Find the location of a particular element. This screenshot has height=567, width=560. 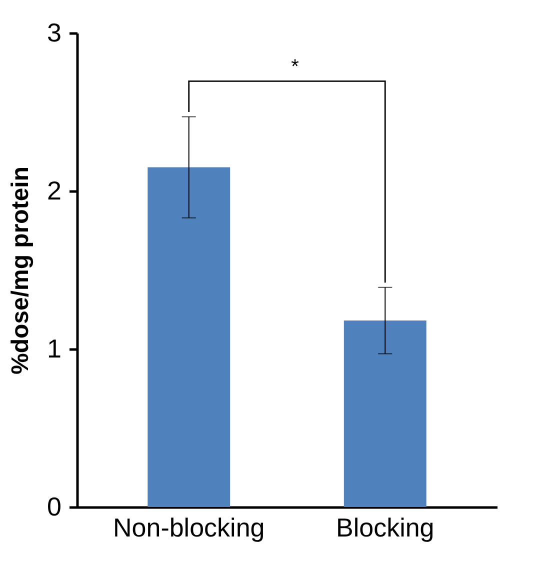

y-axis-title: %dose/mg protein is located at coordinates (20, 270).